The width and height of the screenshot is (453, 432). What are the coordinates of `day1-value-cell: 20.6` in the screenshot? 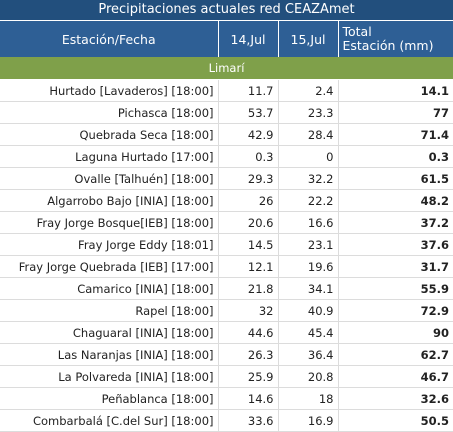 It's located at (248, 222).